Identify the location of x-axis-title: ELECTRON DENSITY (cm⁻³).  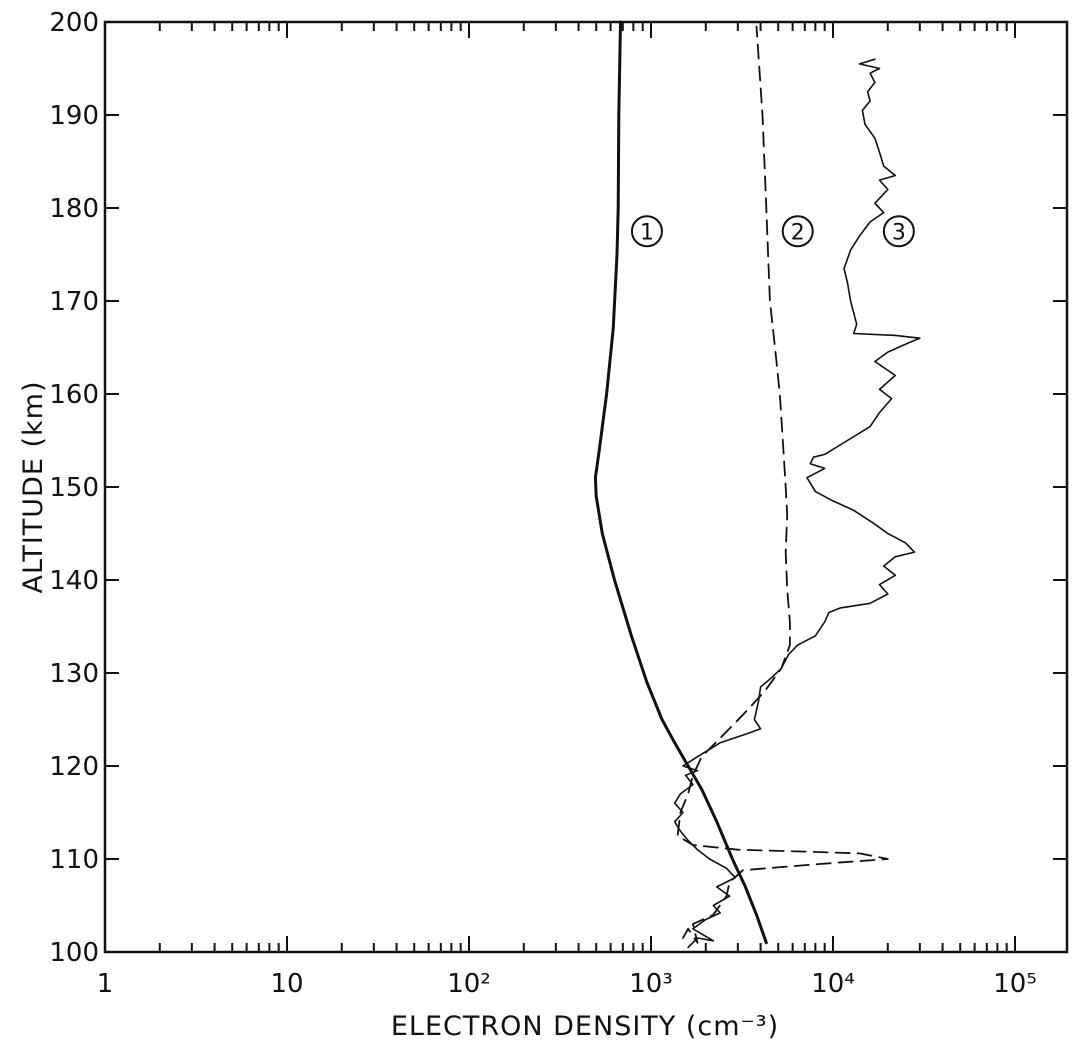
(585, 1026).